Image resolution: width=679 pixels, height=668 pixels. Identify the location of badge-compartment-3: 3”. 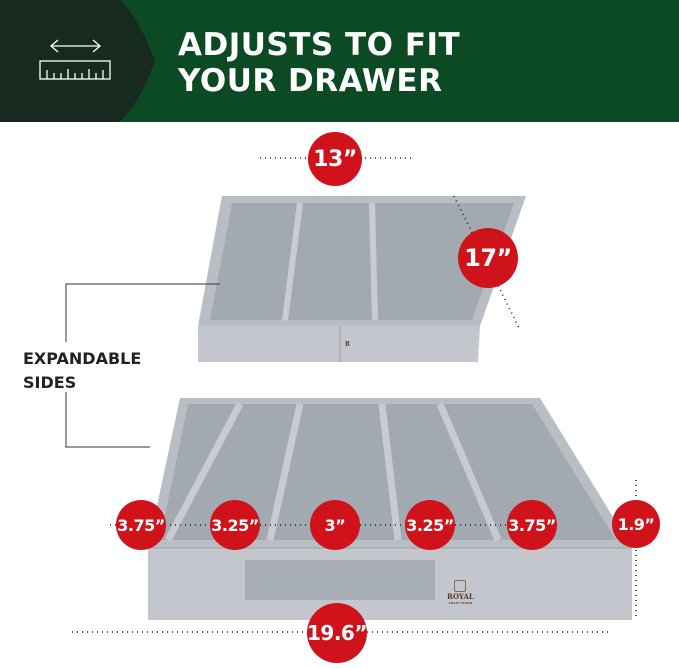
(335, 525).